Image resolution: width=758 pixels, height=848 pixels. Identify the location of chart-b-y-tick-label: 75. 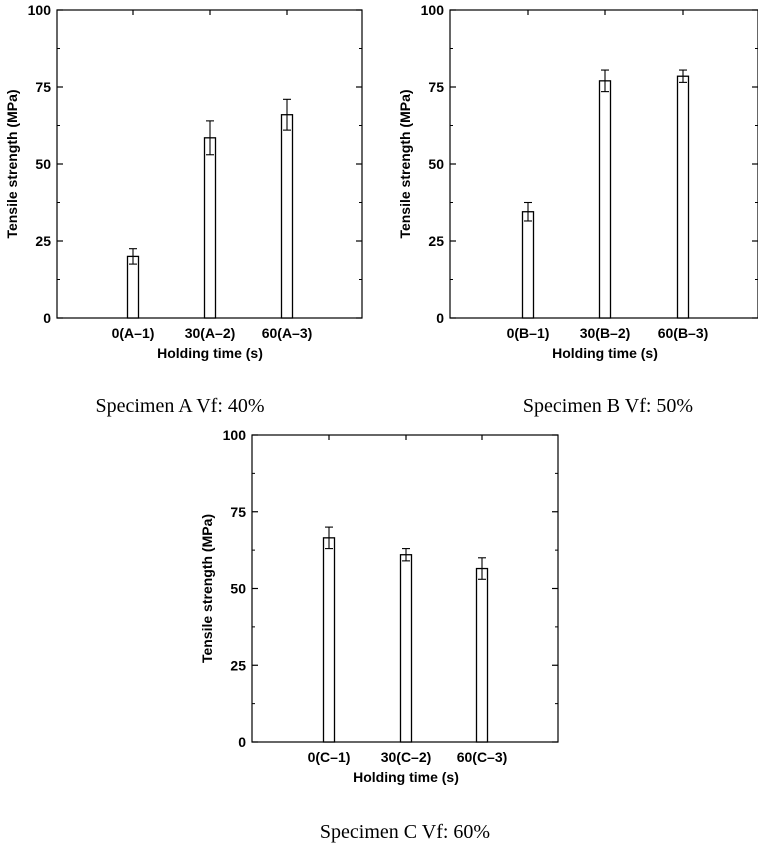
(436, 87).